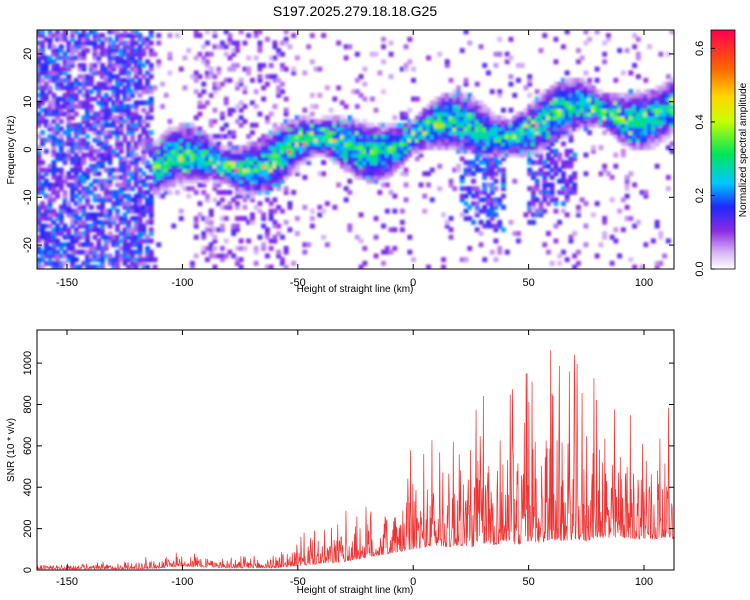  Describe the element at coordinates (700, 121) in the screenshot. I see `colorbar-tick-label: 0.4` at that location.